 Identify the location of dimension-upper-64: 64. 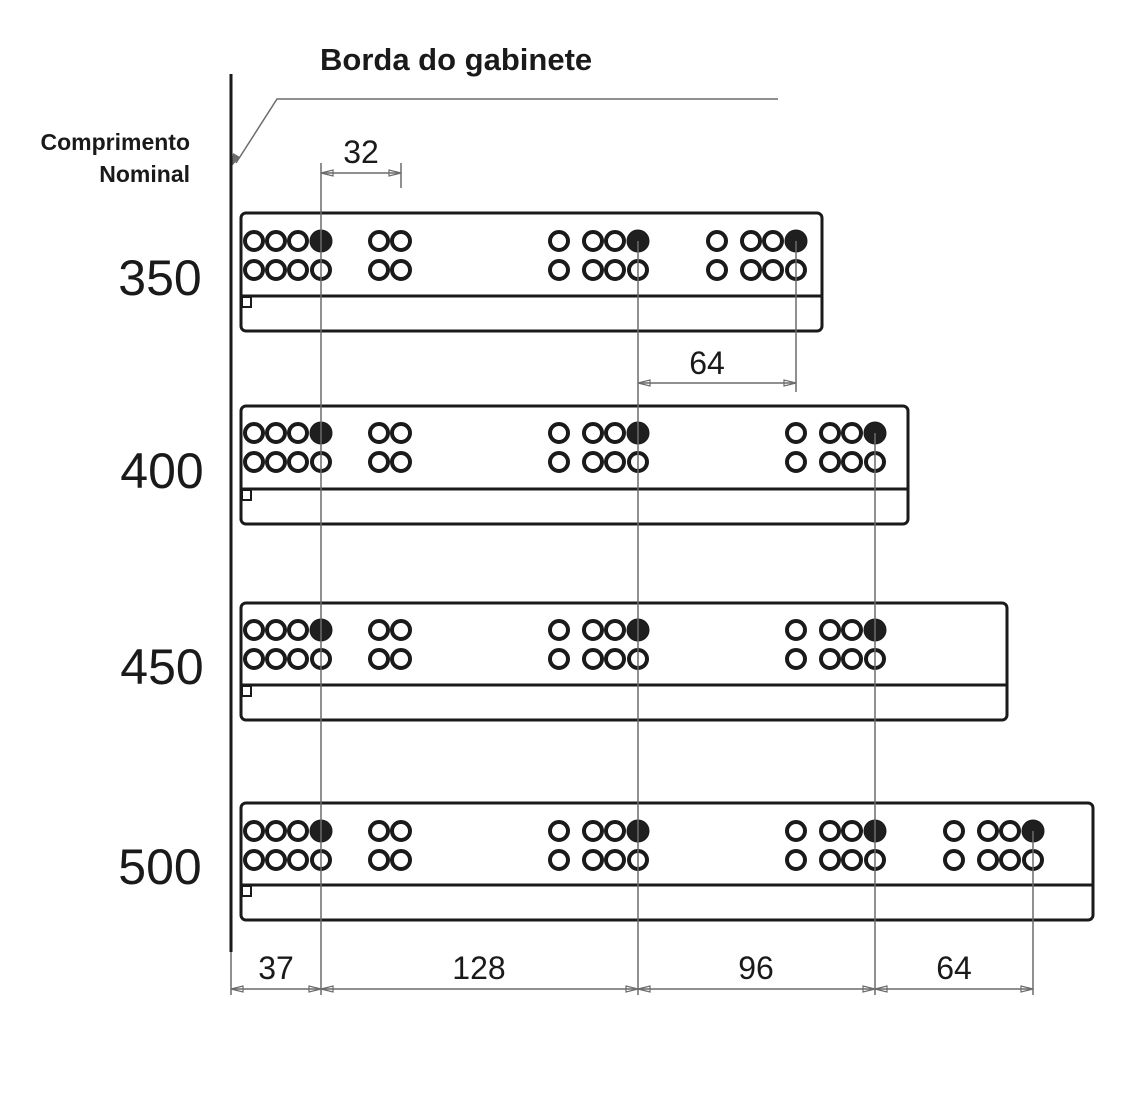
(717, 366).